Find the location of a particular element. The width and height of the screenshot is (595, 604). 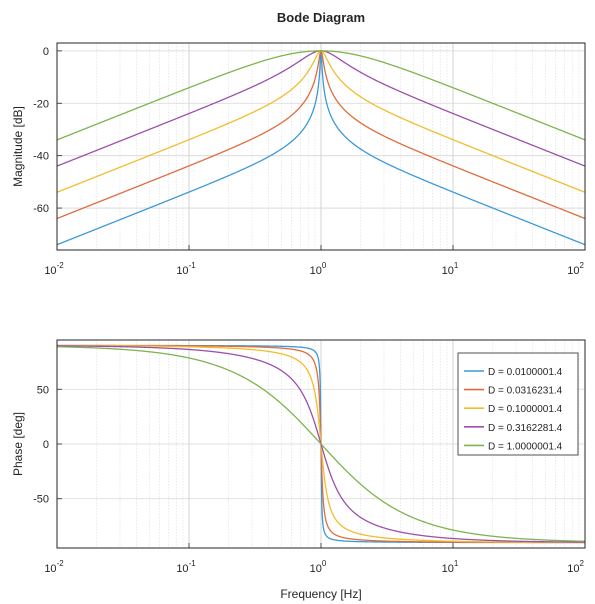

y-tick-label: 50 is located at coordinates (43, 390).